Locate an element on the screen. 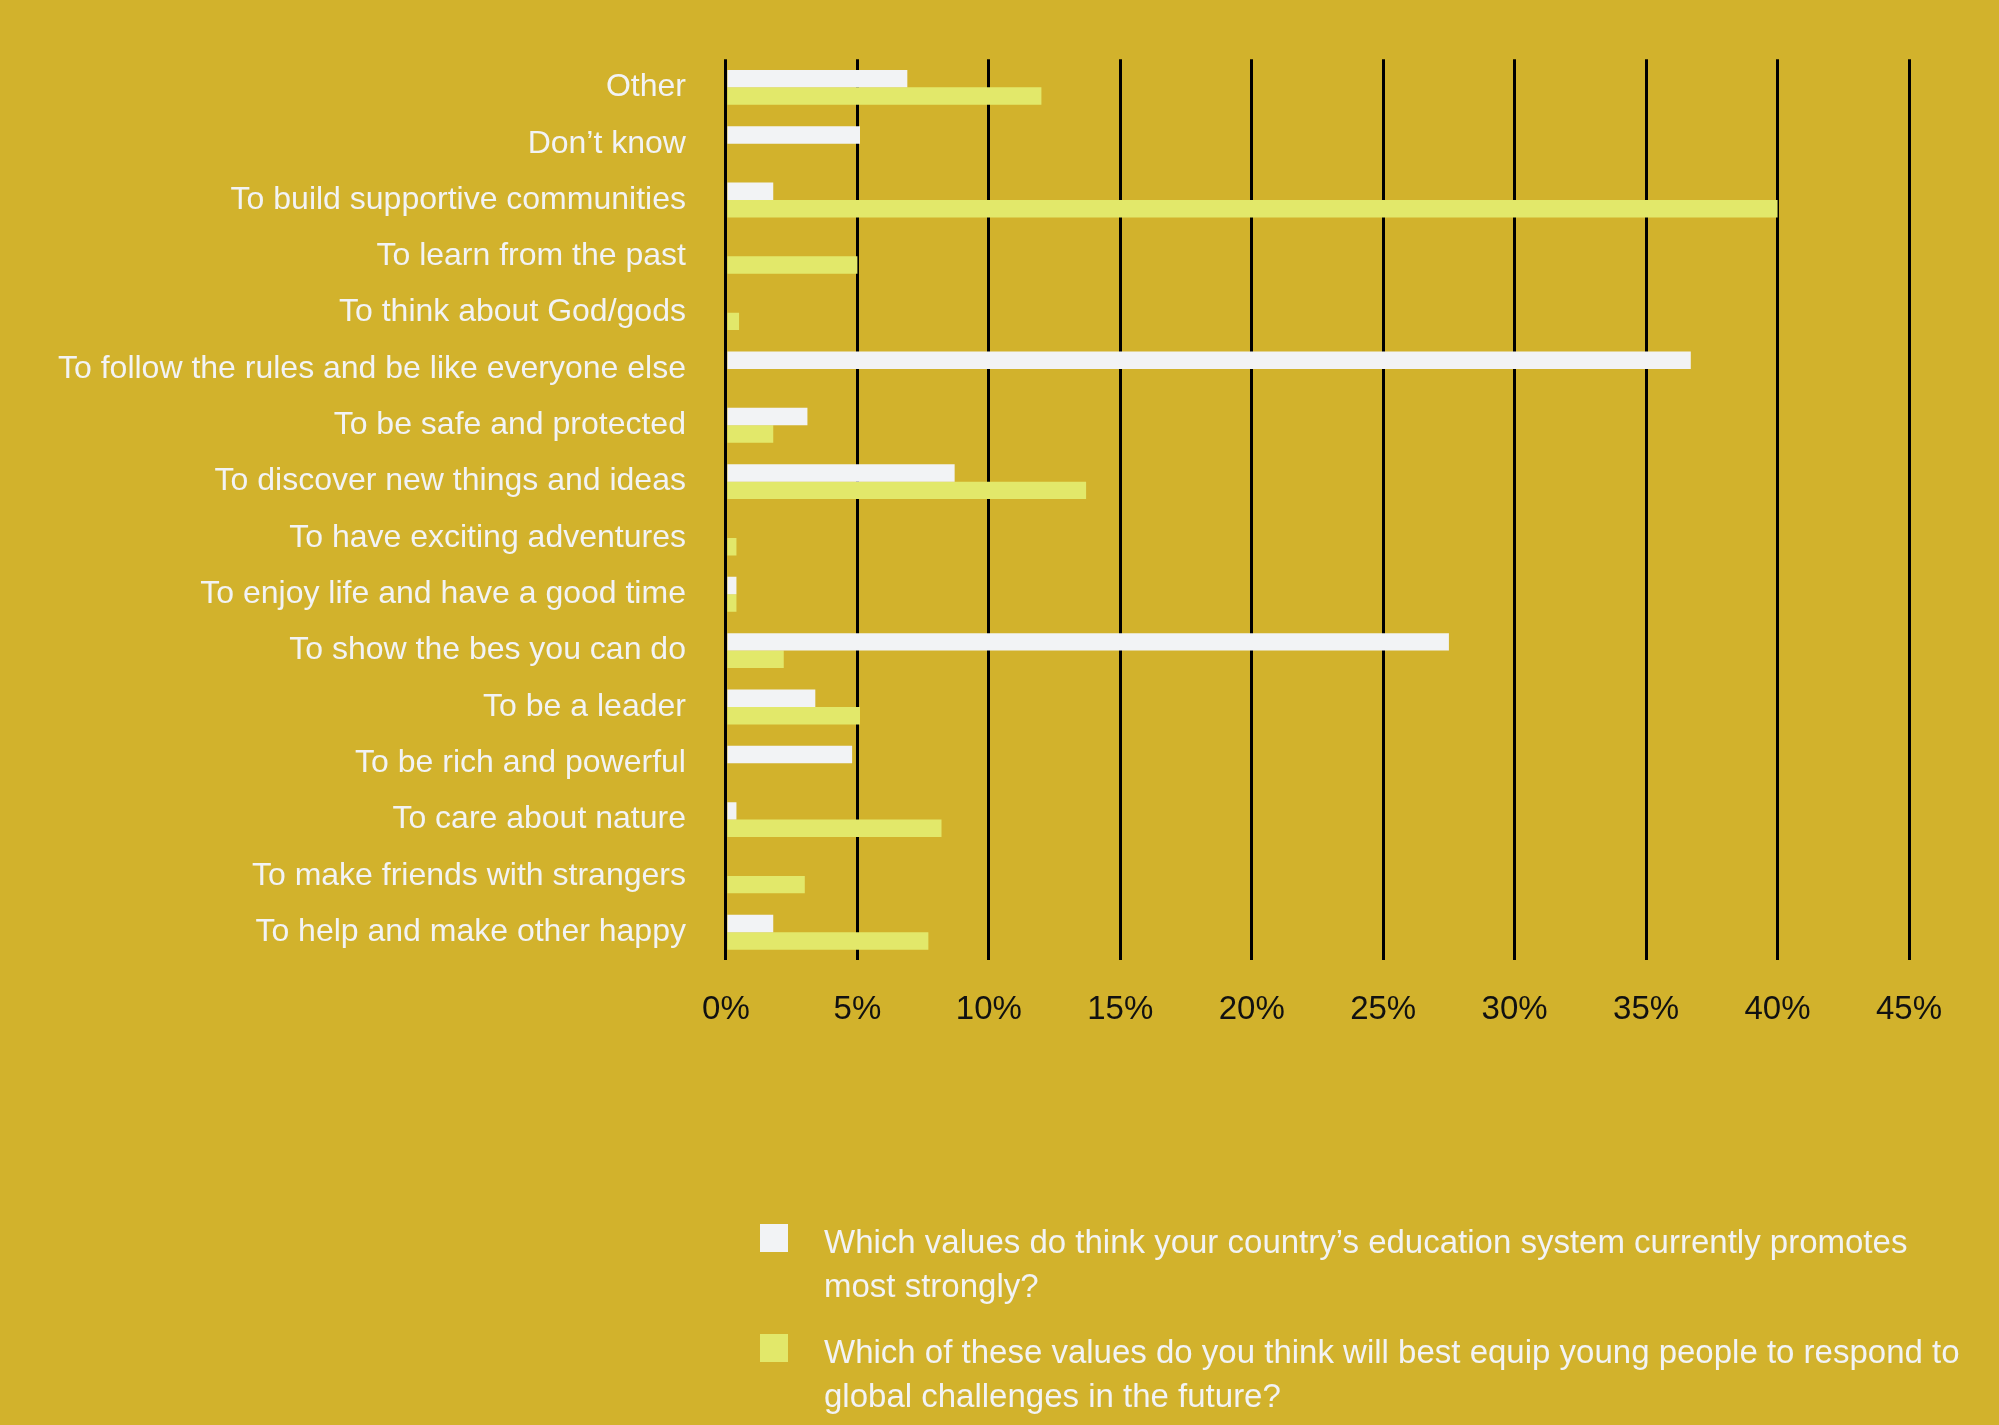  x-tick-label: 25% is located at coordinates (1383, 1008).